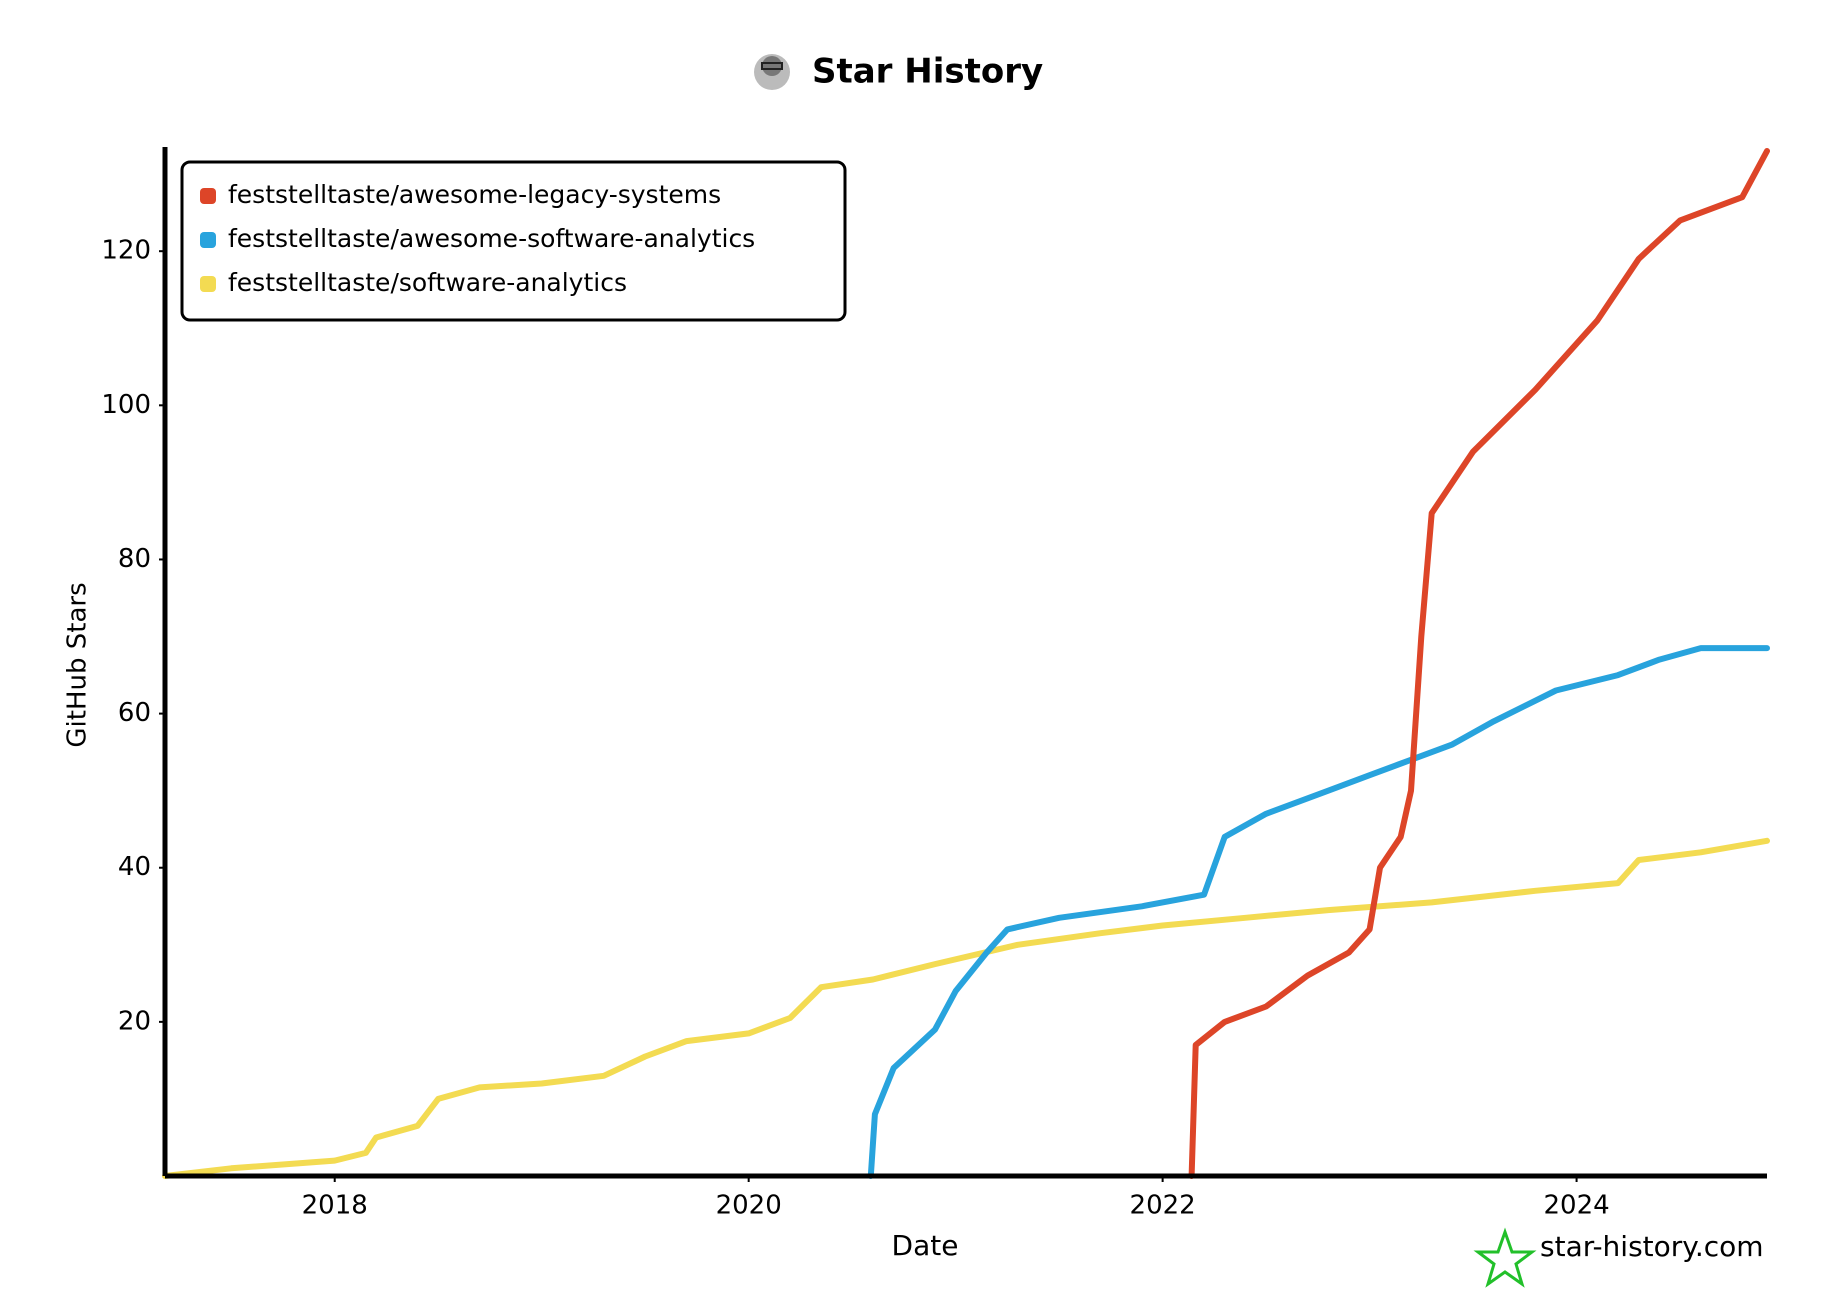 The width and height of the screenshot is (1832, 1308). I want to click on y-tick-label: 20, so click(134, 1021).